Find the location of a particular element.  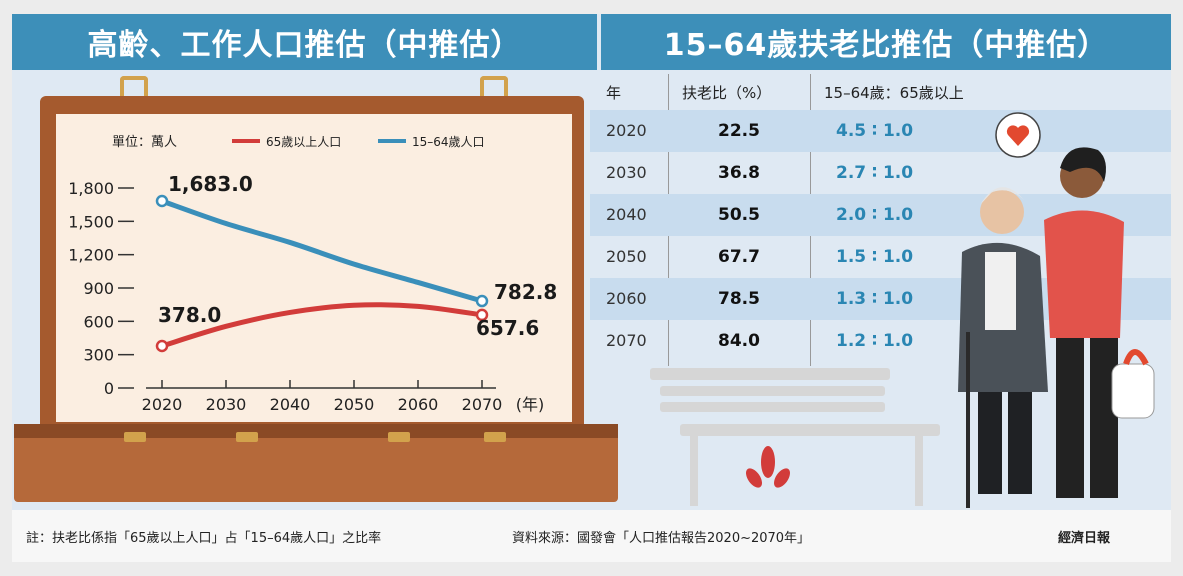

table-row: 2060 78.5 1.3 ∶ 1.0 is located at coordinates (880, 299).